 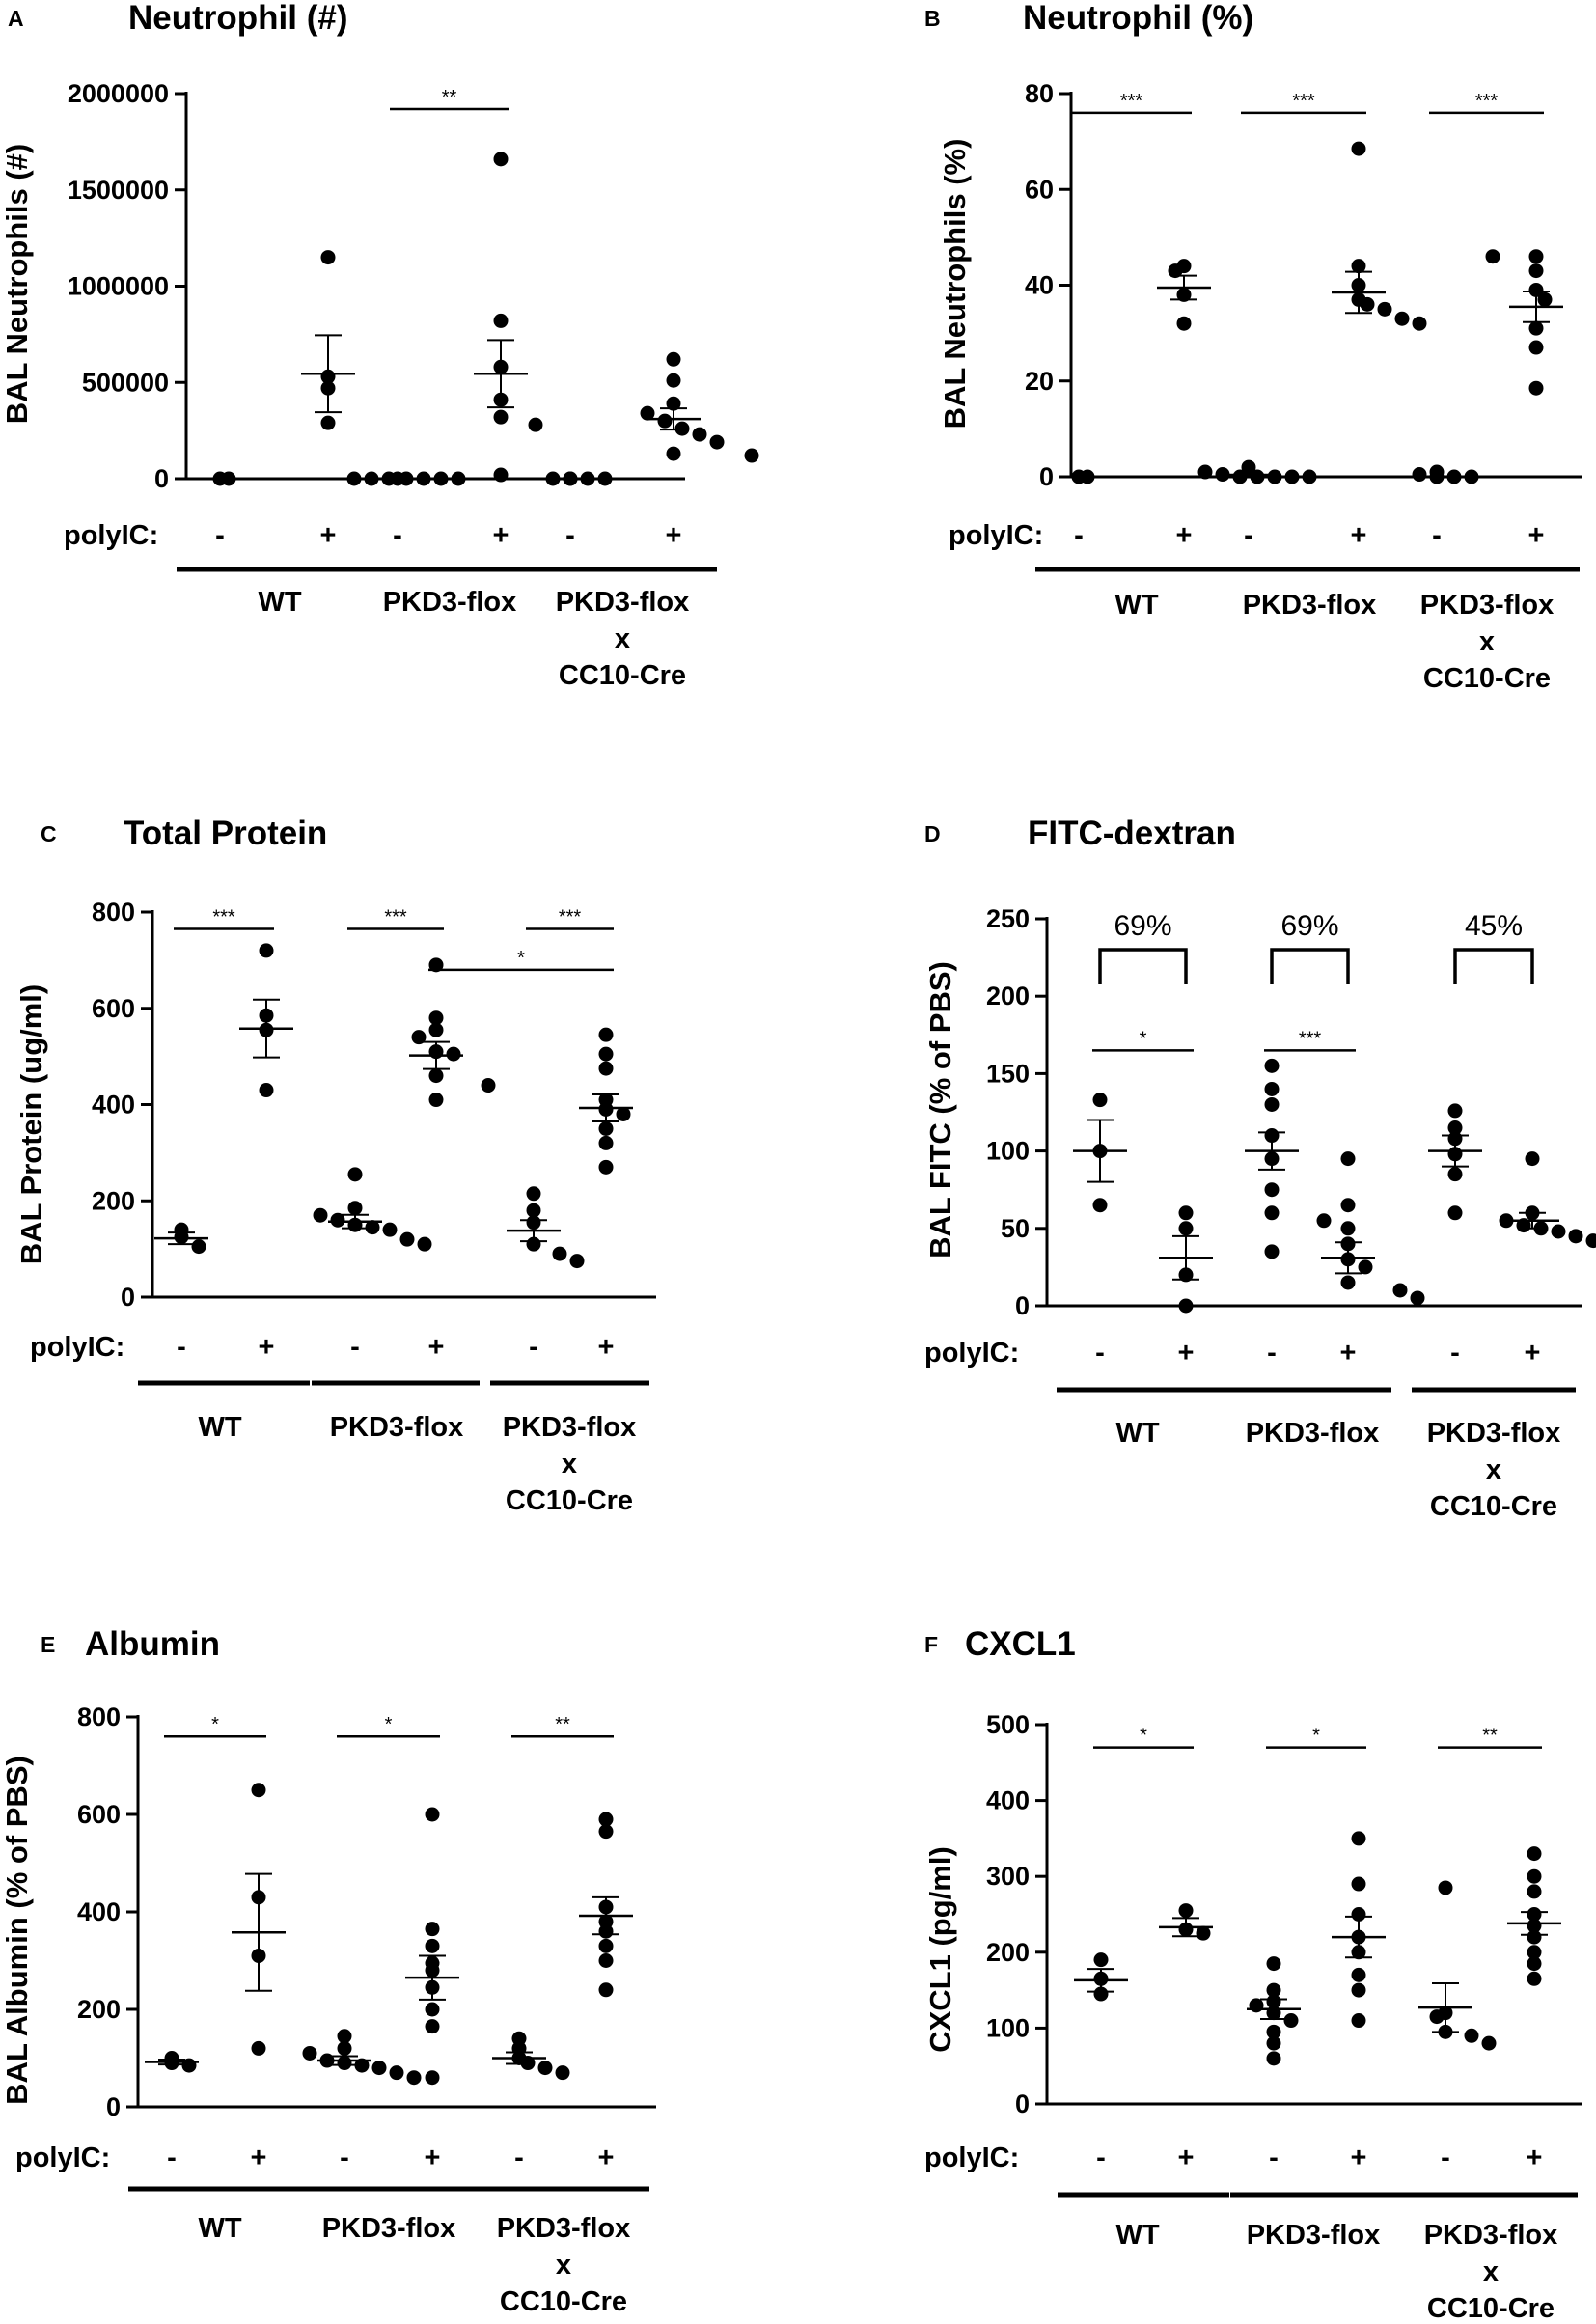 I want to click on y-axis-label: CXCL1 (pg/ml), so click(x=940, y=1949).